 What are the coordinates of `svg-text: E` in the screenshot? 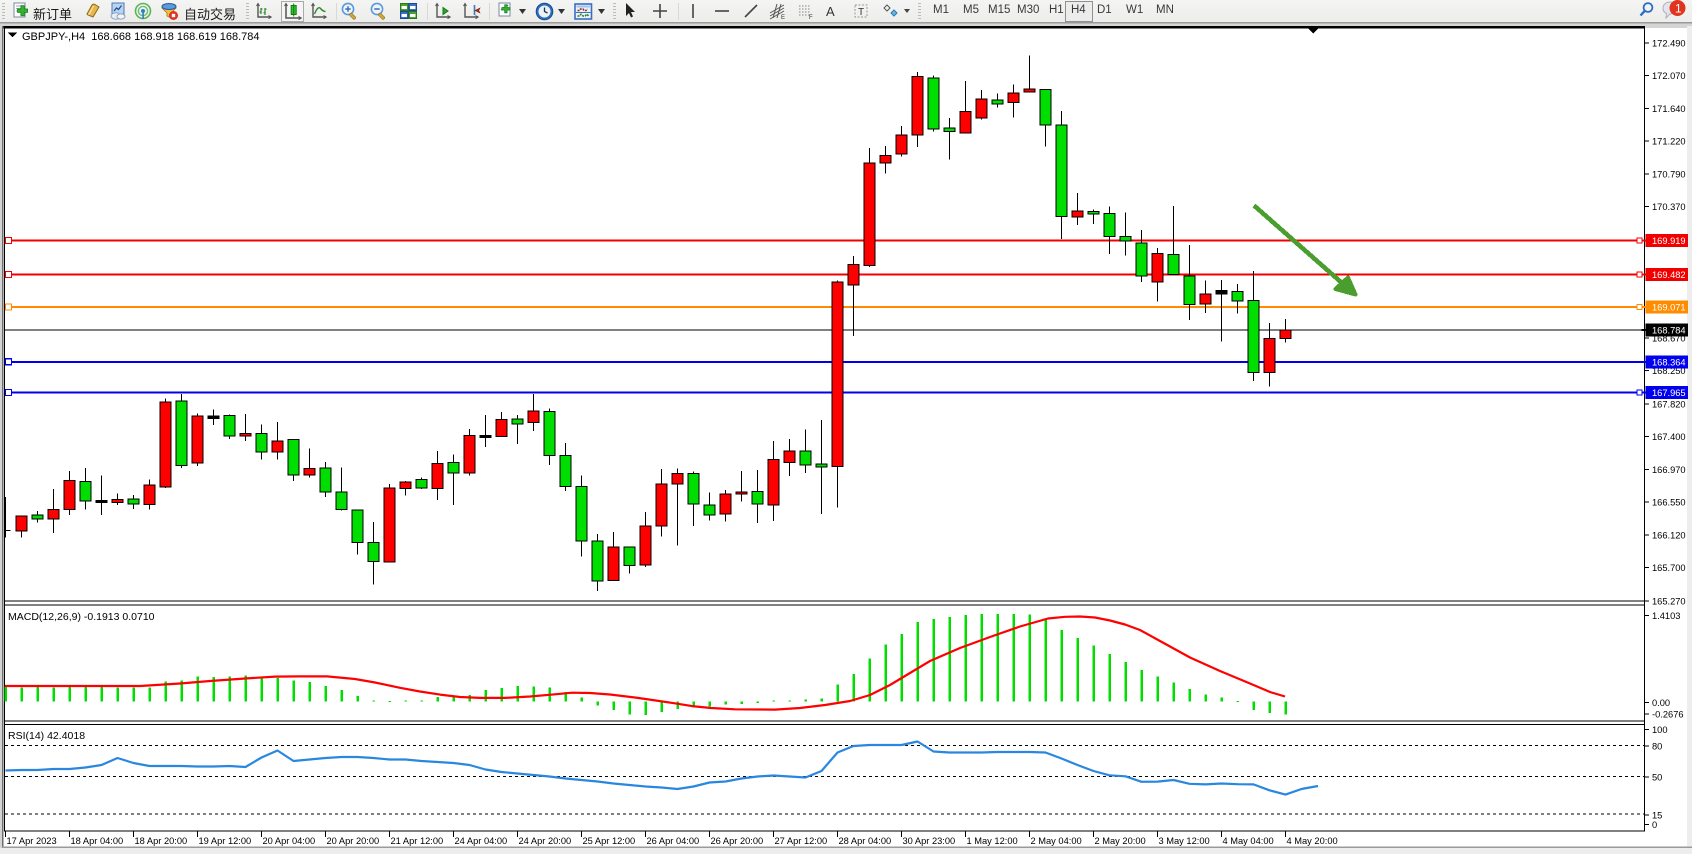 It's located at (783, 18).